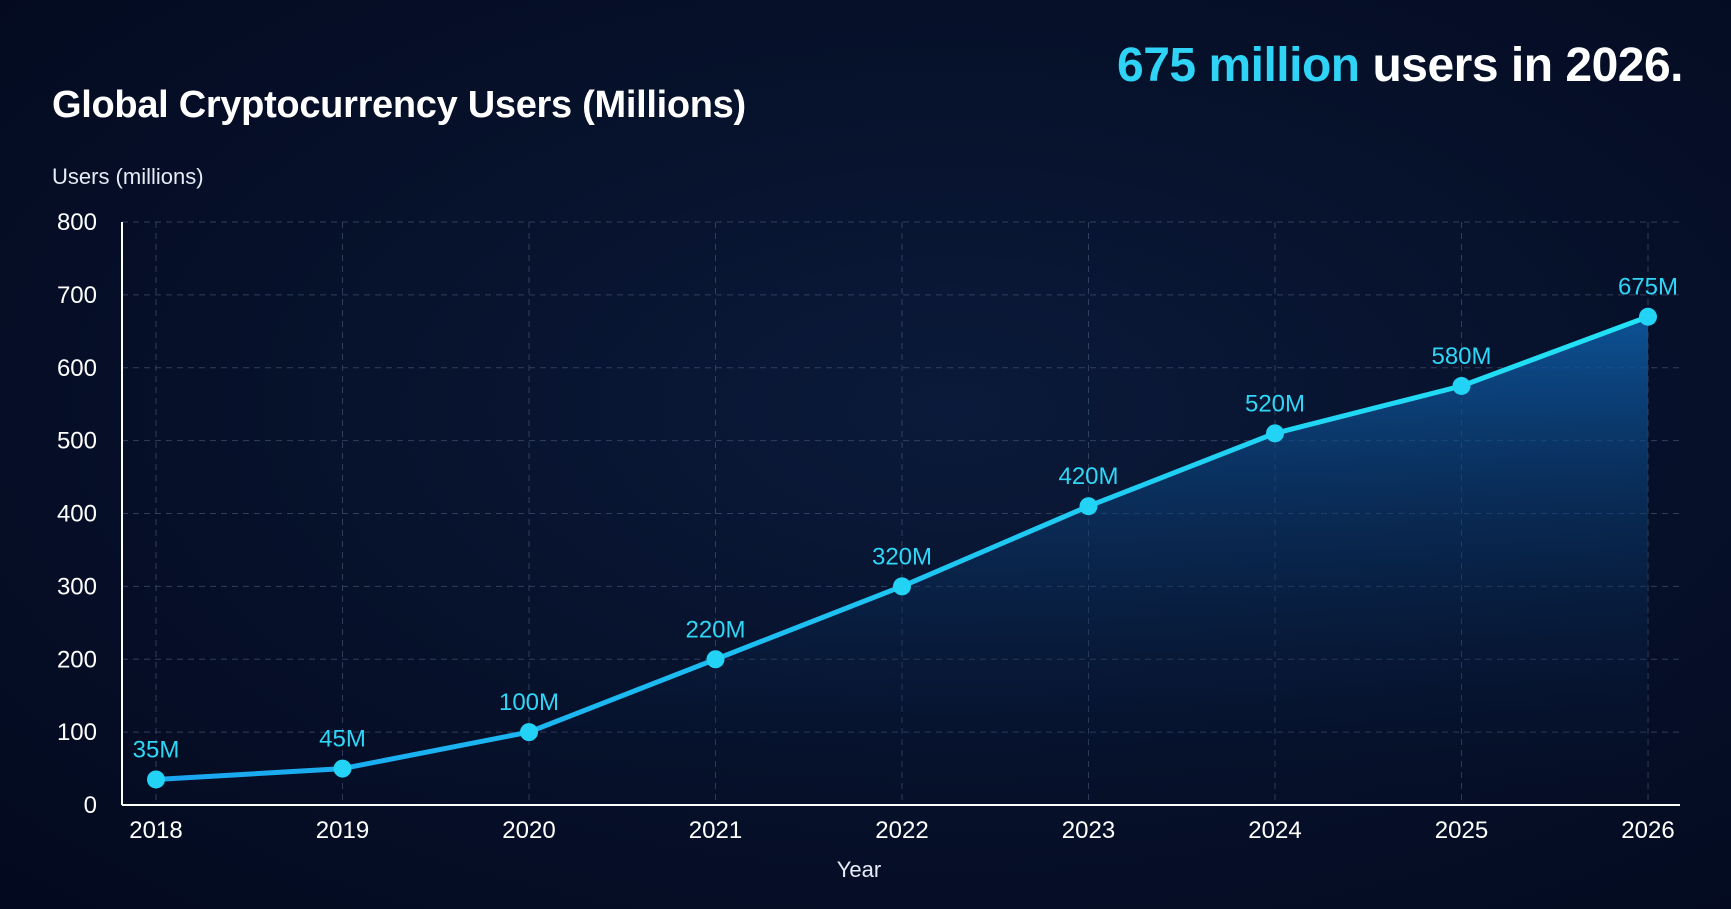  Describe the element at coordinates (77, 732) in the screenshot. I see `y-tick-label: 100` at that location.